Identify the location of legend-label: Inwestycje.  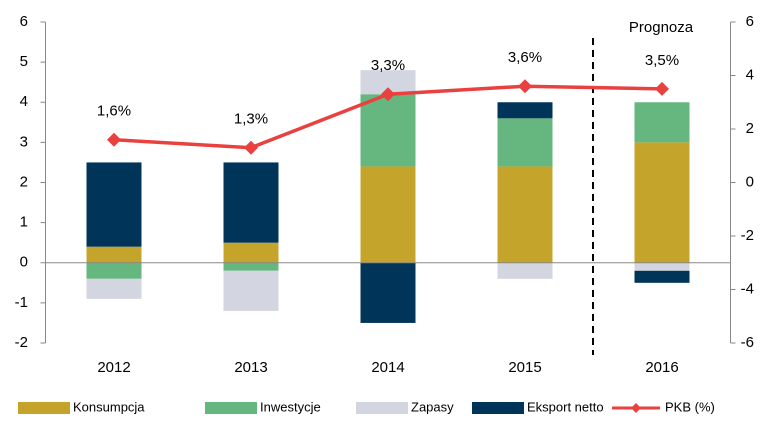
(290, 406).